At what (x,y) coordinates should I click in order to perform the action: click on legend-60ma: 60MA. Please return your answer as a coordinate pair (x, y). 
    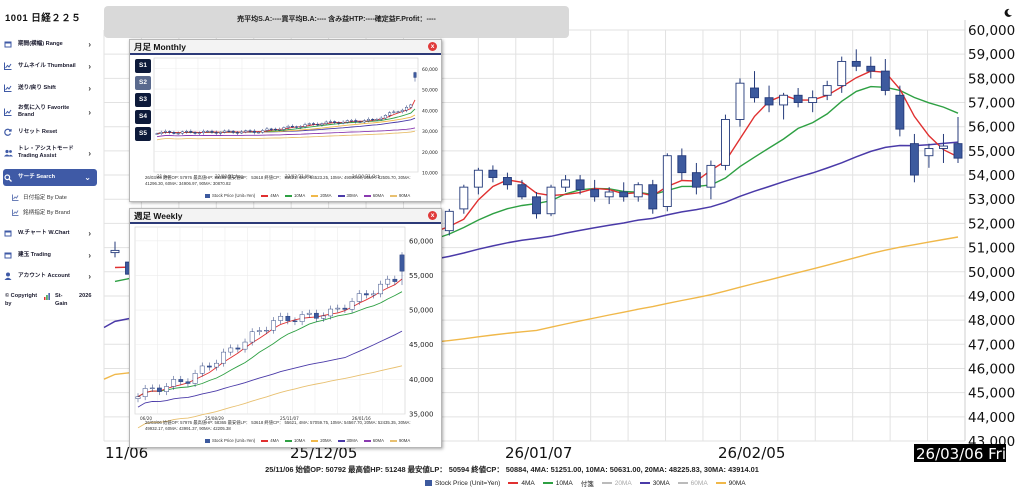
    Looking at the image, I should click on (692, 483).